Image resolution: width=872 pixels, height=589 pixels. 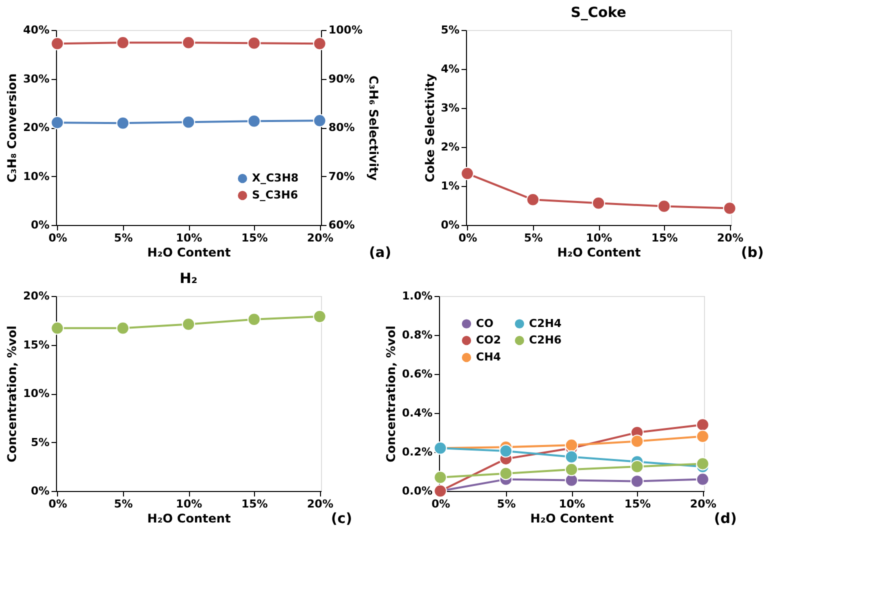 I want to click on text: (a), so click(x=380, y=253).